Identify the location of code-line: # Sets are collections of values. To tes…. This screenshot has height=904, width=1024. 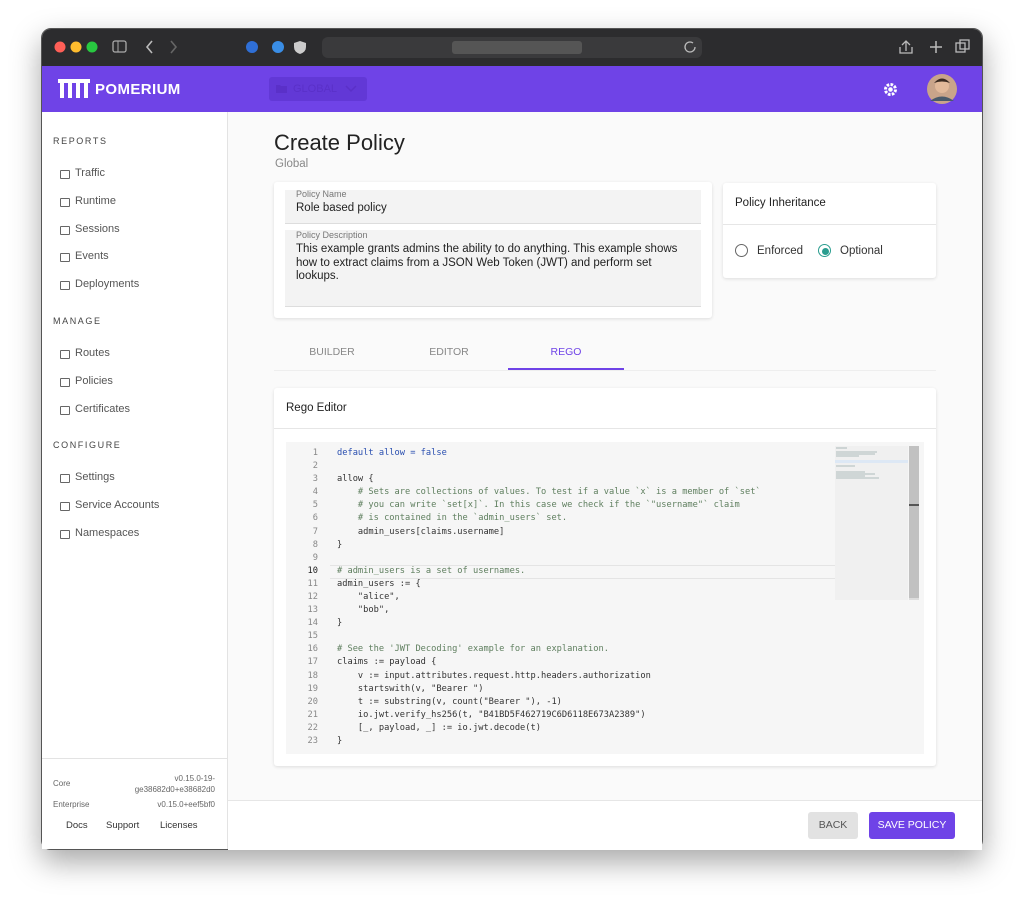
(549, 492).